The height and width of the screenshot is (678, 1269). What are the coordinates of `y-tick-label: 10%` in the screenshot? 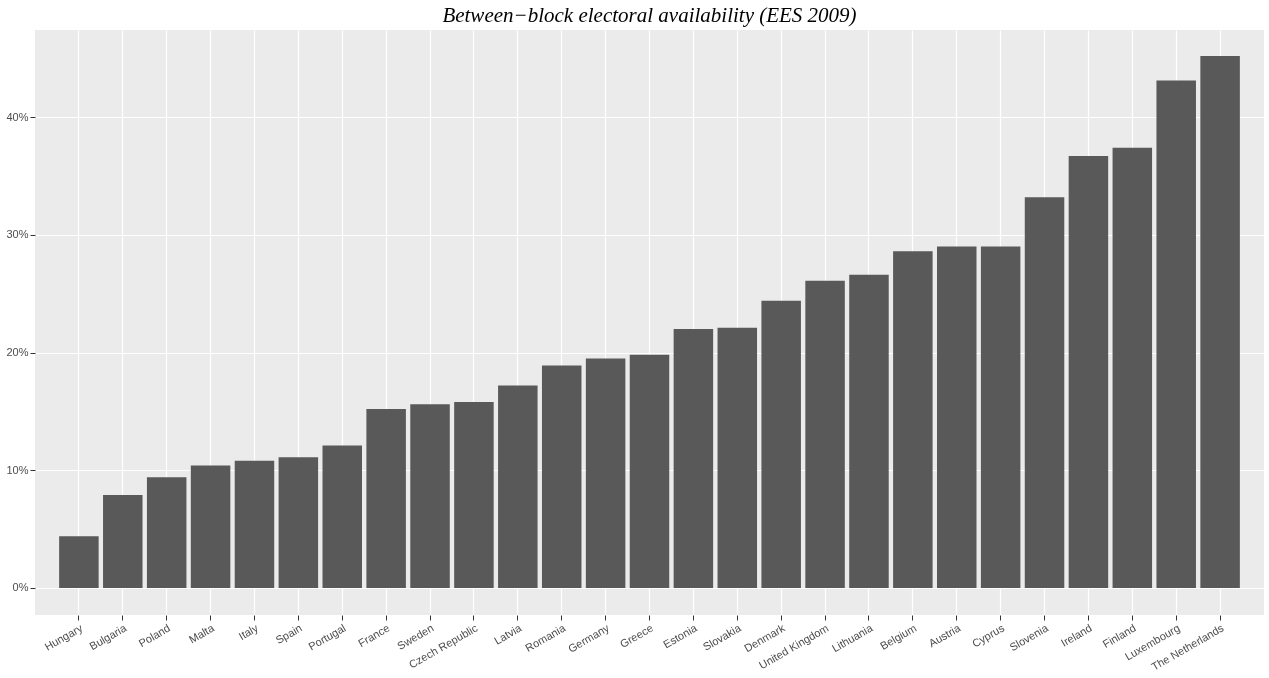 It's located at (17, 469).